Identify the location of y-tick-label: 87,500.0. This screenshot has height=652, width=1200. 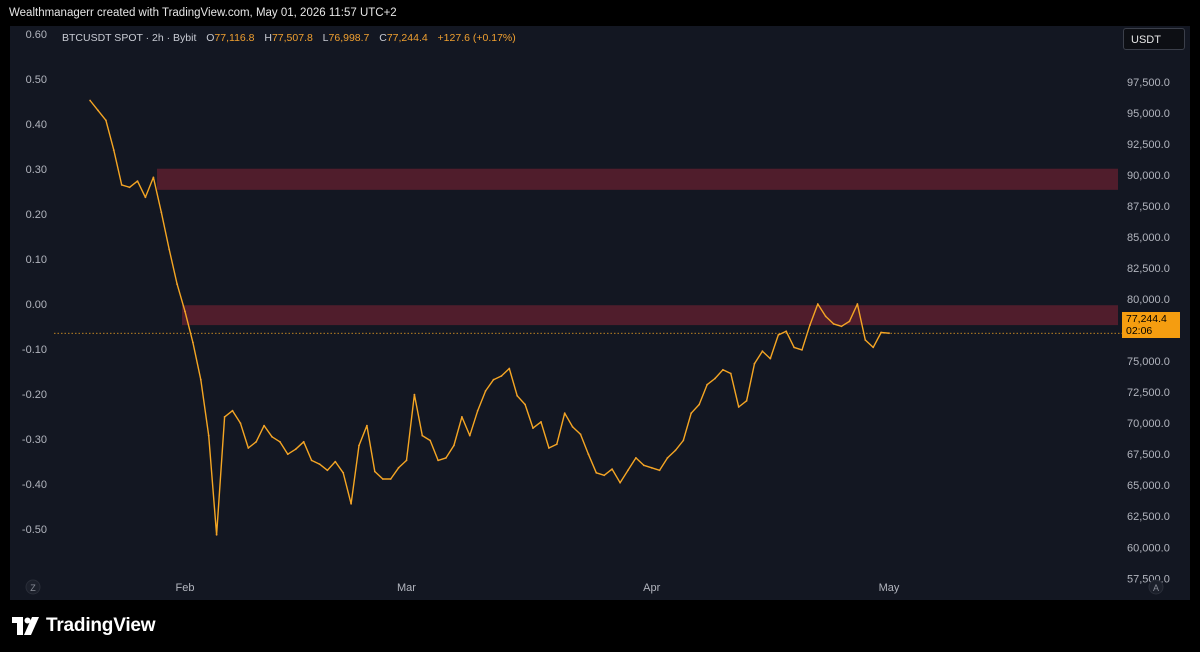
(1148, 207).